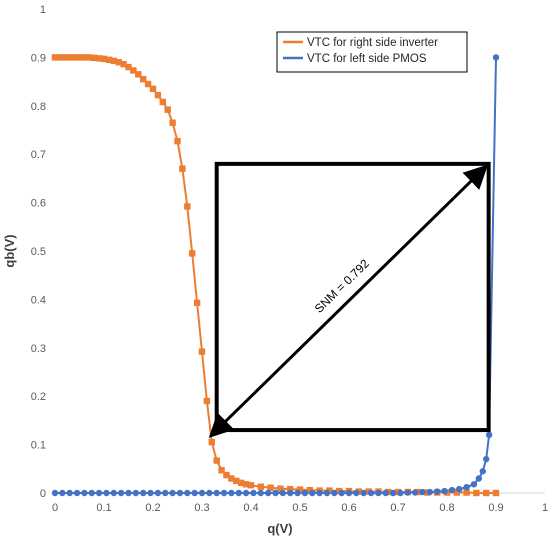  I want to click on x-tick-label: 0.2, so click(152, 508).